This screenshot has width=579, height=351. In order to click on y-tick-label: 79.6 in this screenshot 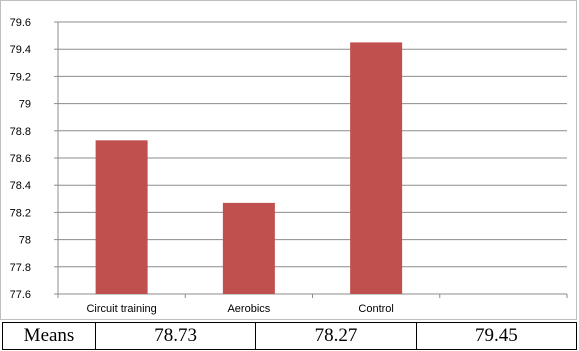, I will do `click(20, 23)`.